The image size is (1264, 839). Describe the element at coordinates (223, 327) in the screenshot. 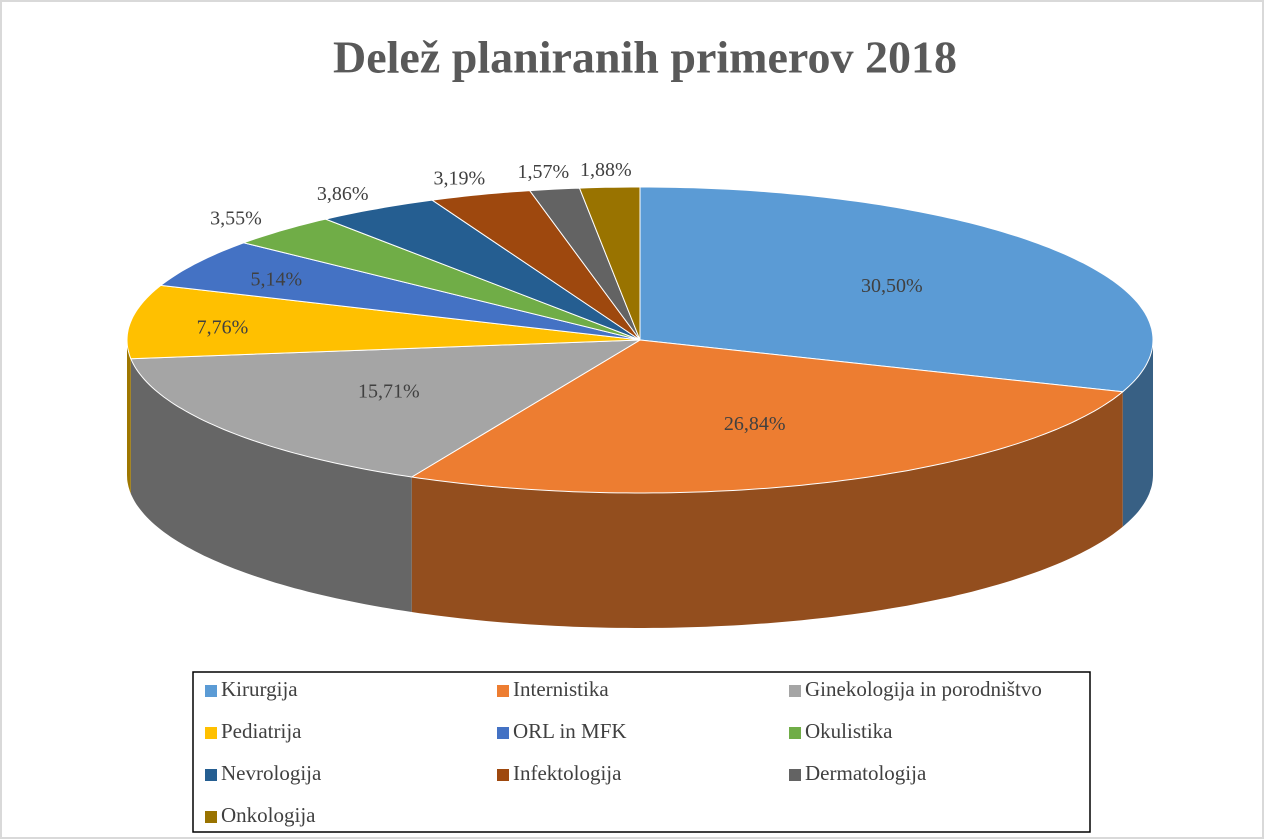

I see `data-label: 7,76%` at that location.